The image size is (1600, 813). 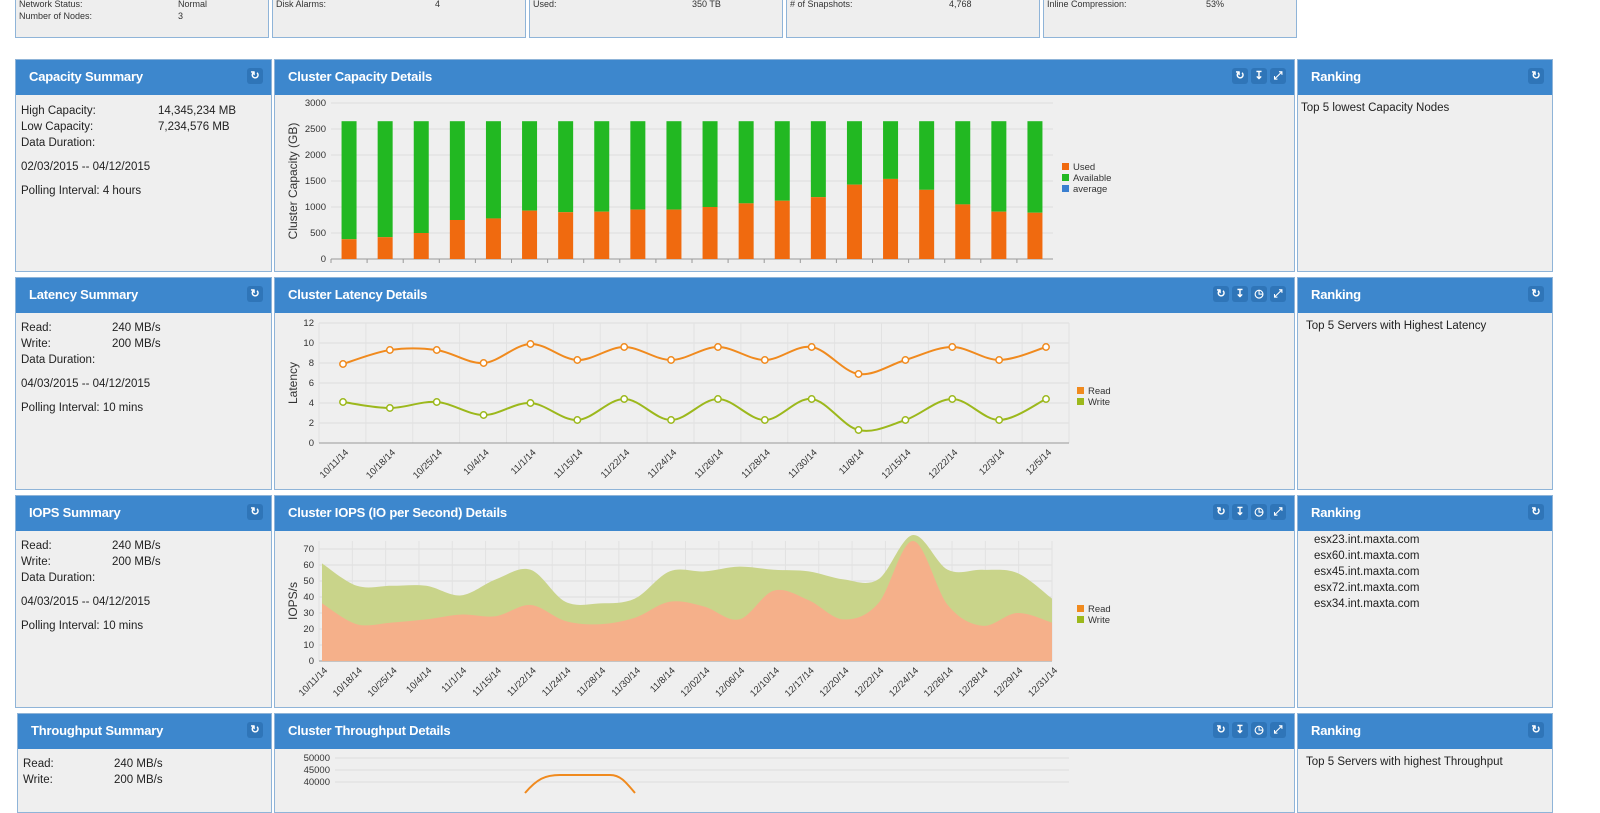 I want to click on legend-label: Available, so click(x=1092, y=178).